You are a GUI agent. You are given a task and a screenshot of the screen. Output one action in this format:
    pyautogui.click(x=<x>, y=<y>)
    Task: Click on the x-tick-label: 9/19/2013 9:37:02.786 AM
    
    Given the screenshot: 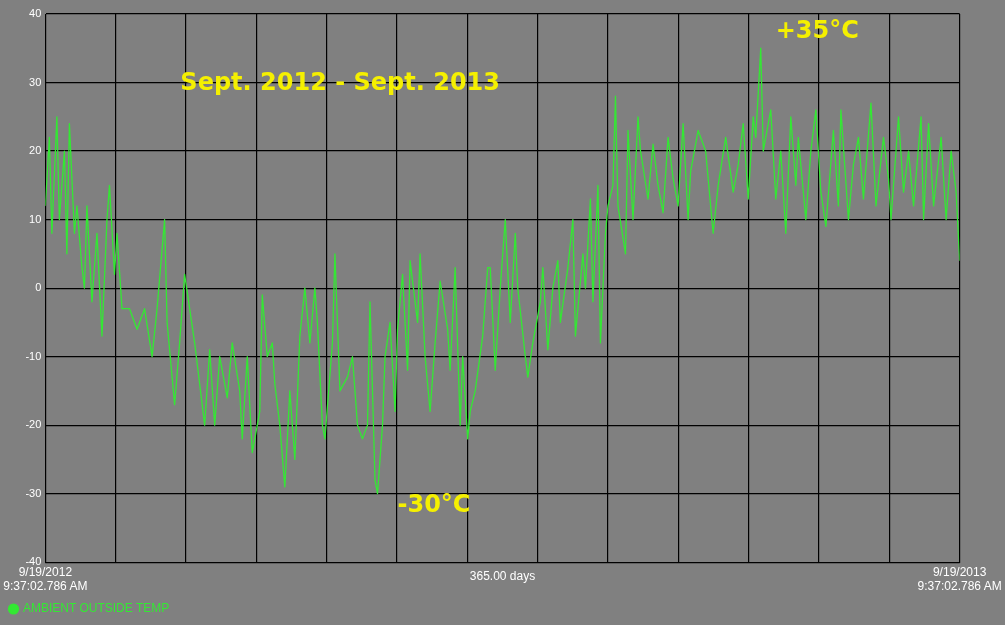 What is the action you would take?
    pyautogui.click(x=959, y=579)
    